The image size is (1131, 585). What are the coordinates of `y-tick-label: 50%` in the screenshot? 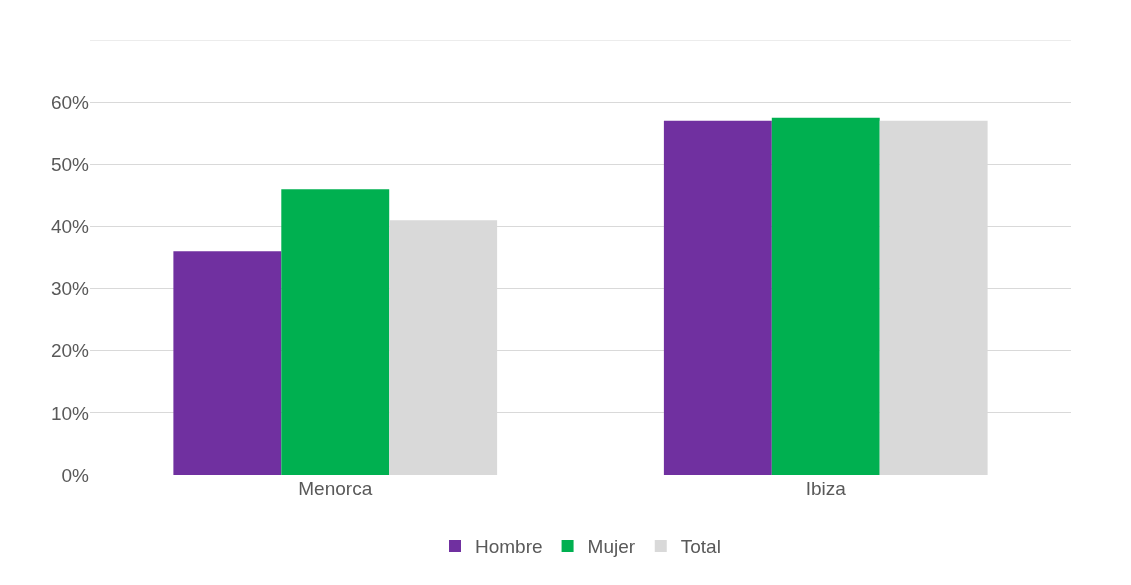 It's located at (70, 164).